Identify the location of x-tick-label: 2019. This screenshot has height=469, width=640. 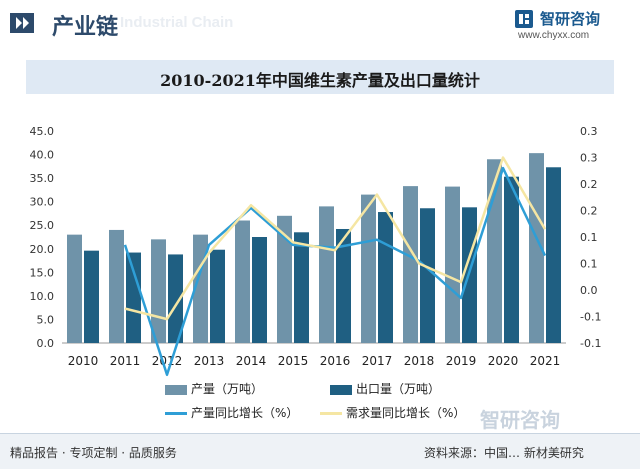
(461, 361).